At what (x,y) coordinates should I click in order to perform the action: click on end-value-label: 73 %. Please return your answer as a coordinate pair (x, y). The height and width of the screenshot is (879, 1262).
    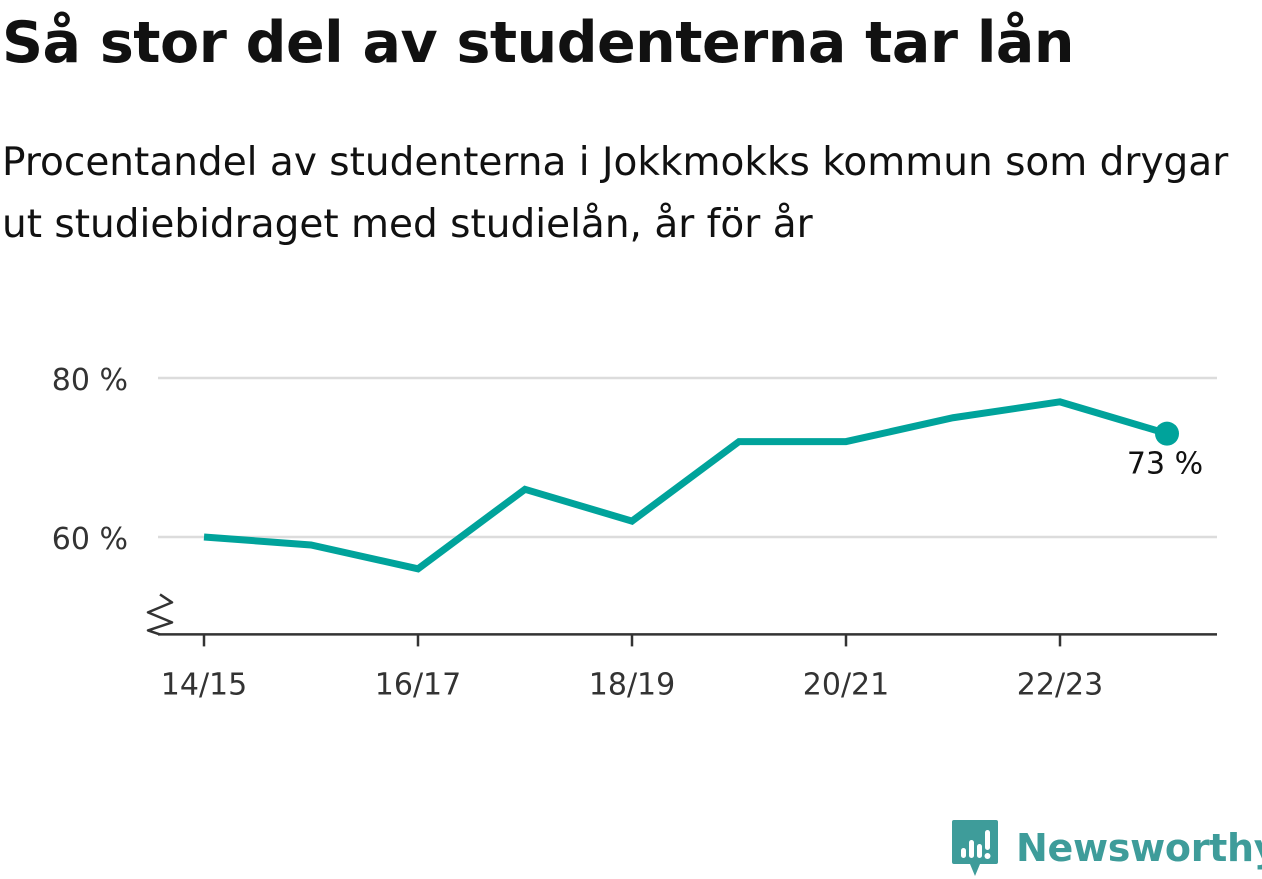
    Looking at the image, I should click on (1165, 464).